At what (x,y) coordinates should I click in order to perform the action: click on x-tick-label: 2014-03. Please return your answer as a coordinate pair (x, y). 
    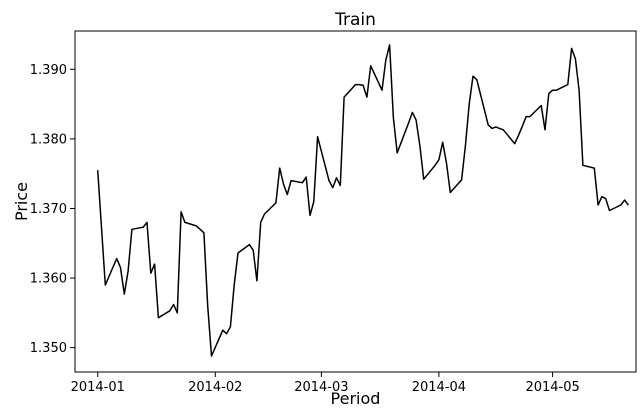
    Looking at the image, I should click on (321, 387).